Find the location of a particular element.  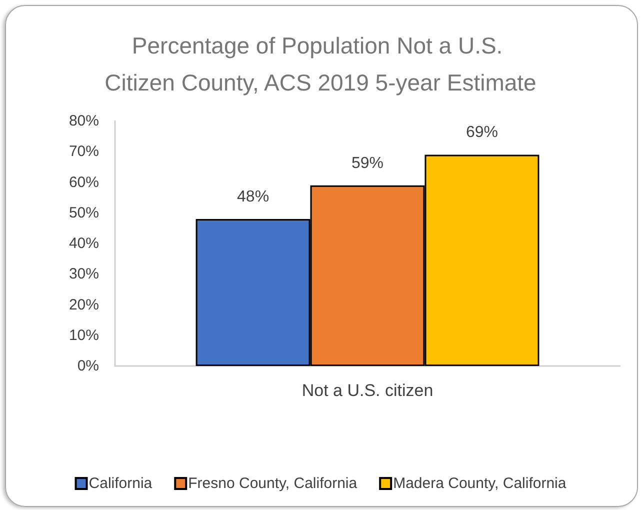

y-tick-label: 30% is located at coordinates (83, 274).